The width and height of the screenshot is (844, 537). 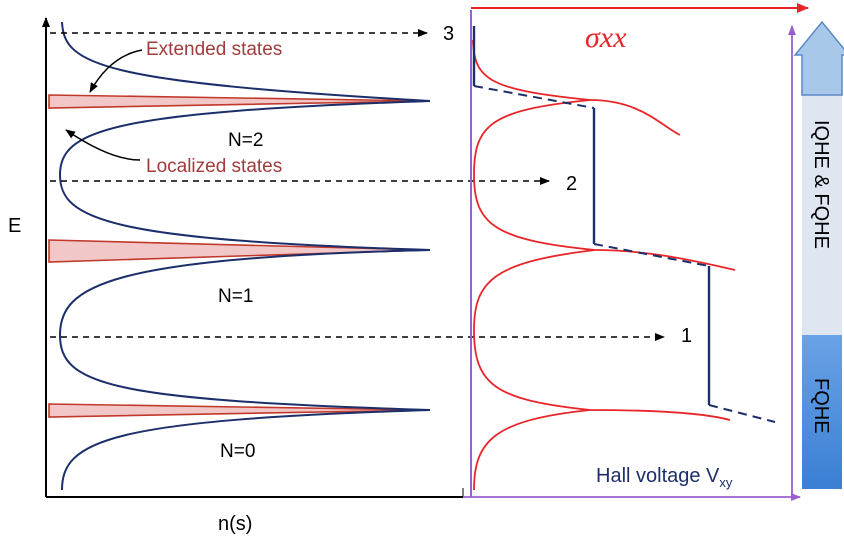 I want to click on localized-states-label: Localized states, so click(x=214, y=166).